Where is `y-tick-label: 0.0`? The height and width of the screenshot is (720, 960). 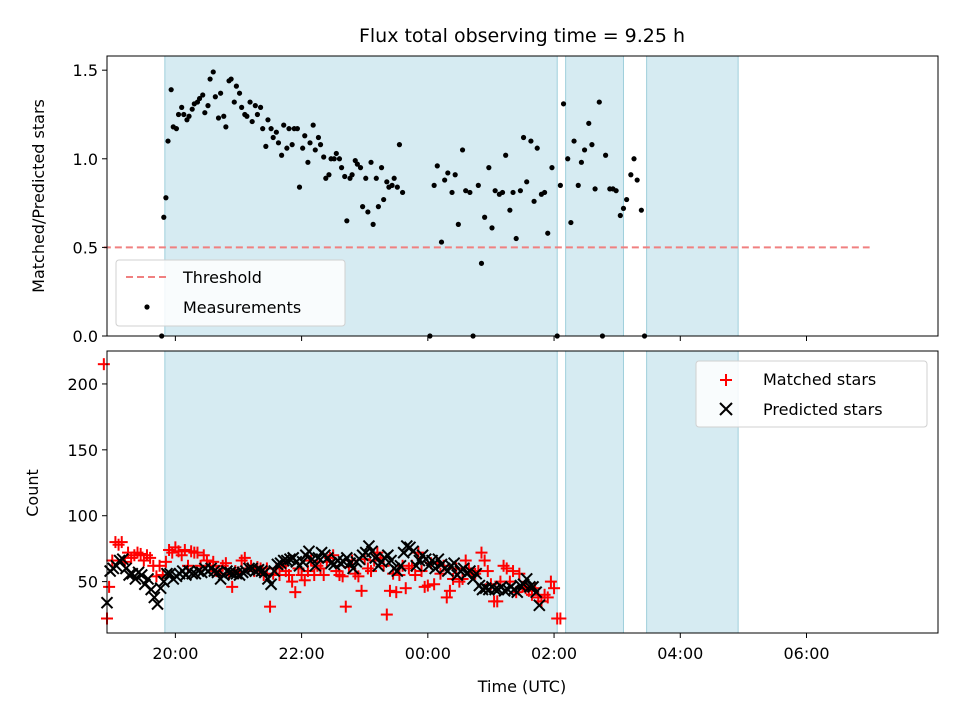
y-tick-label: 0.0 is located at coordinates (85, 336).